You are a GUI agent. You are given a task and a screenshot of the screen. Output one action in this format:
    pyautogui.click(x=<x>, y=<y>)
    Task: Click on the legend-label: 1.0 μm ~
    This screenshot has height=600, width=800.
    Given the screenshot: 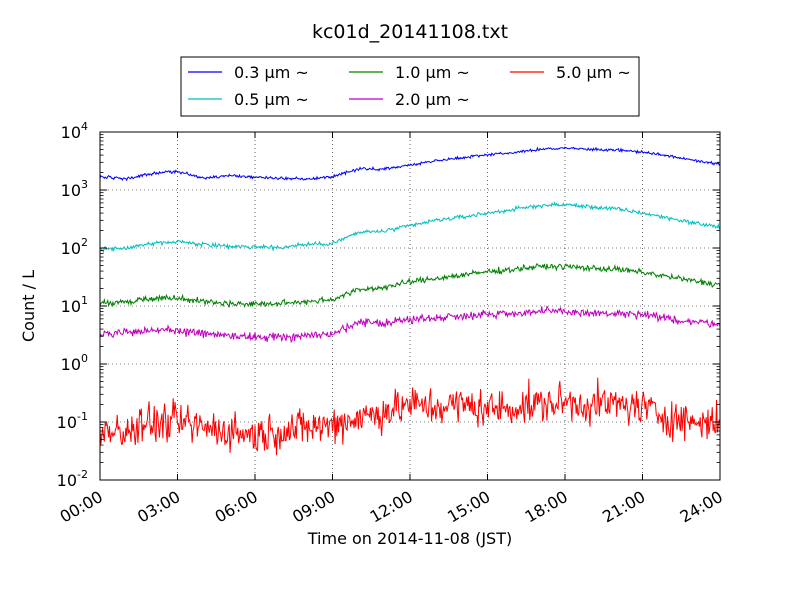 What is the action you would take?
    pyautogui.click(x=432, y=72)
    